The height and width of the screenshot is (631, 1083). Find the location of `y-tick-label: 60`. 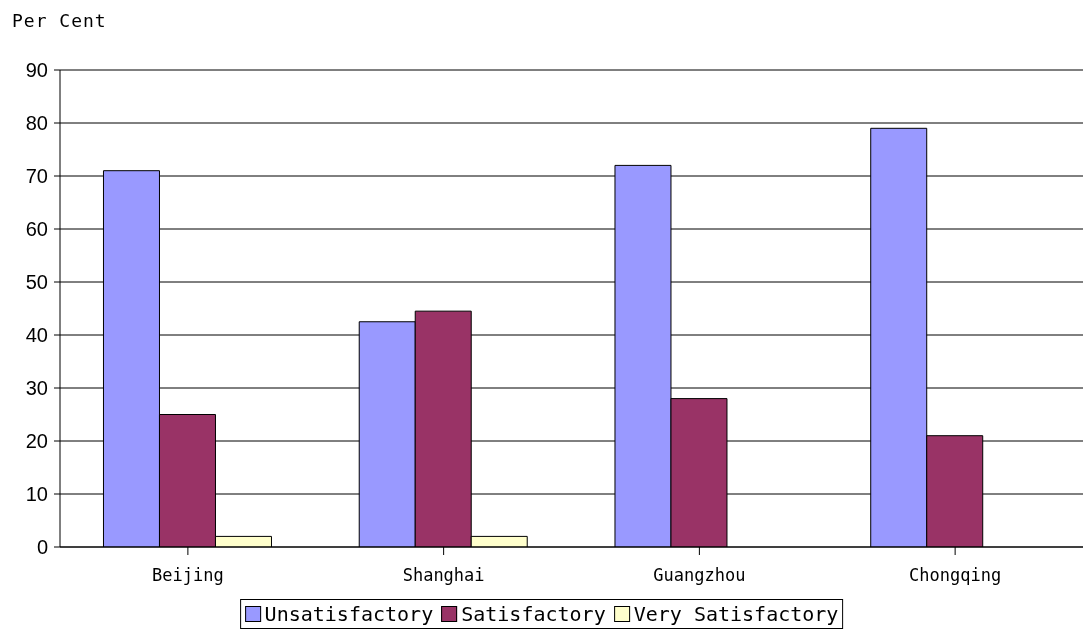

y-tick-label: 60 is located at coordinates (36, 229).